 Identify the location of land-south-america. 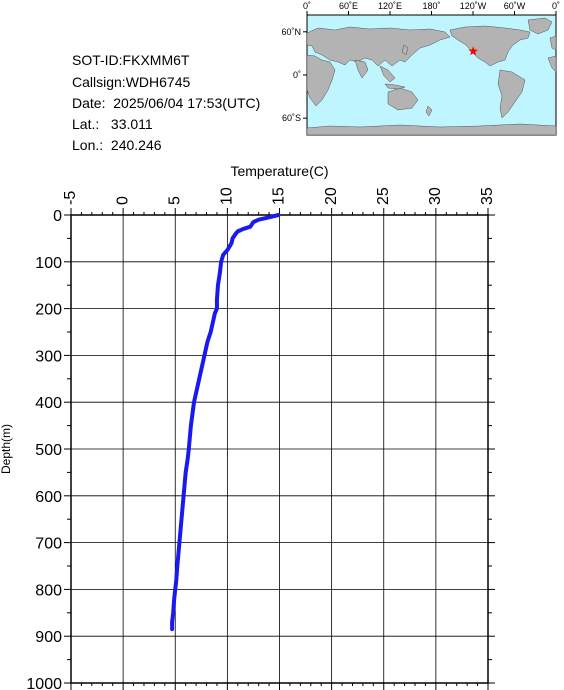
(511, 94).